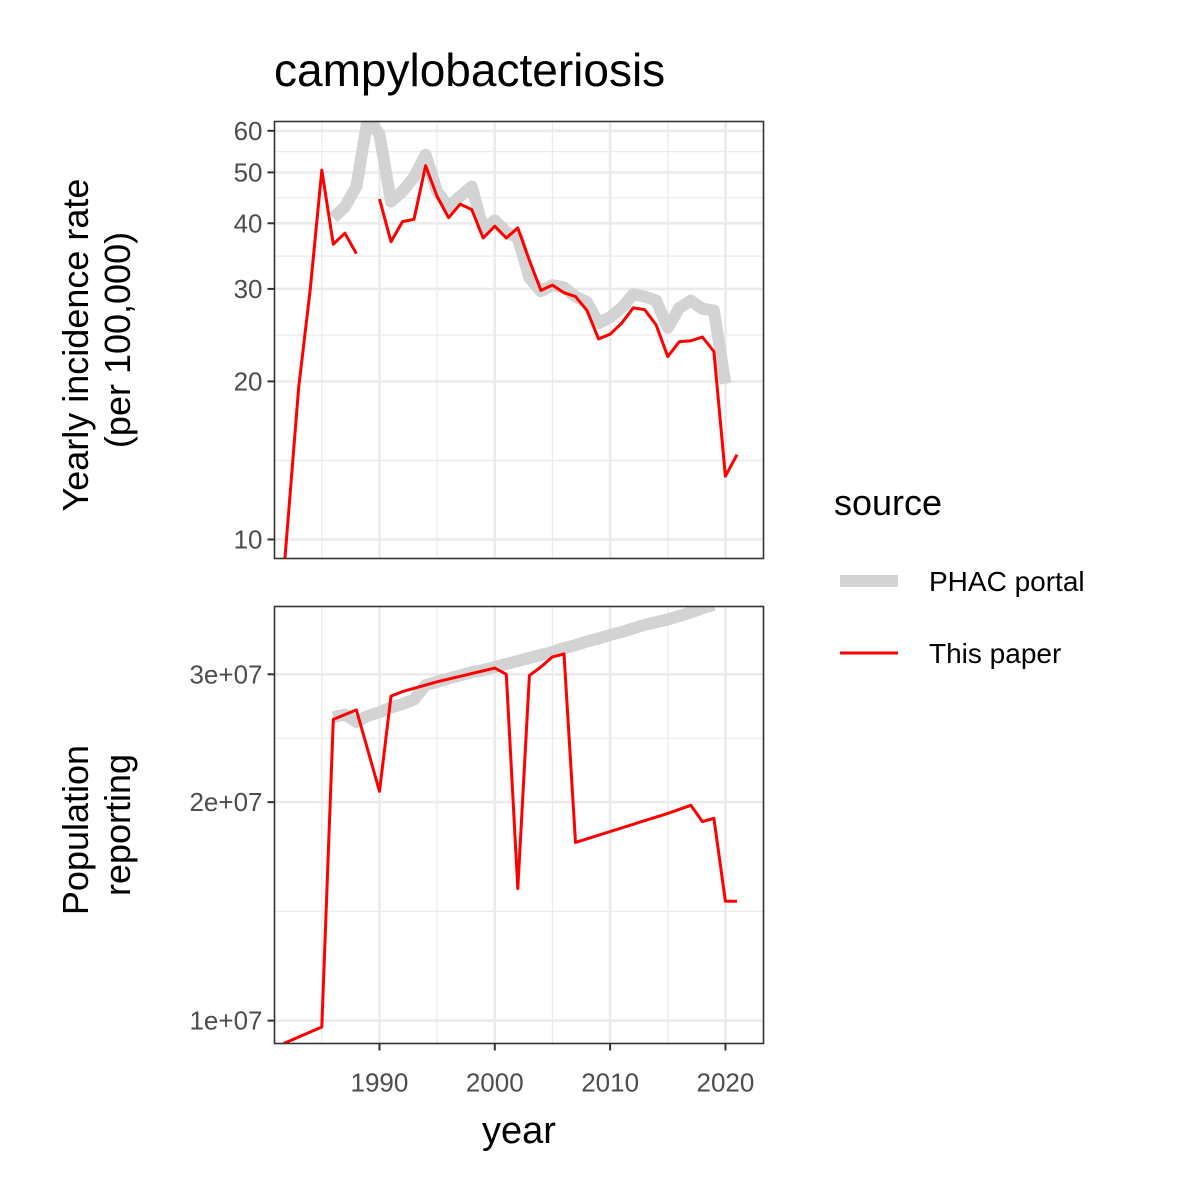 This screenshot has width=1200, height=1200. What do you see at coordinates (530, 253) in the screenshot?
I see `incidence-rate-phac-portal-line` at bounding box center [530, 253].